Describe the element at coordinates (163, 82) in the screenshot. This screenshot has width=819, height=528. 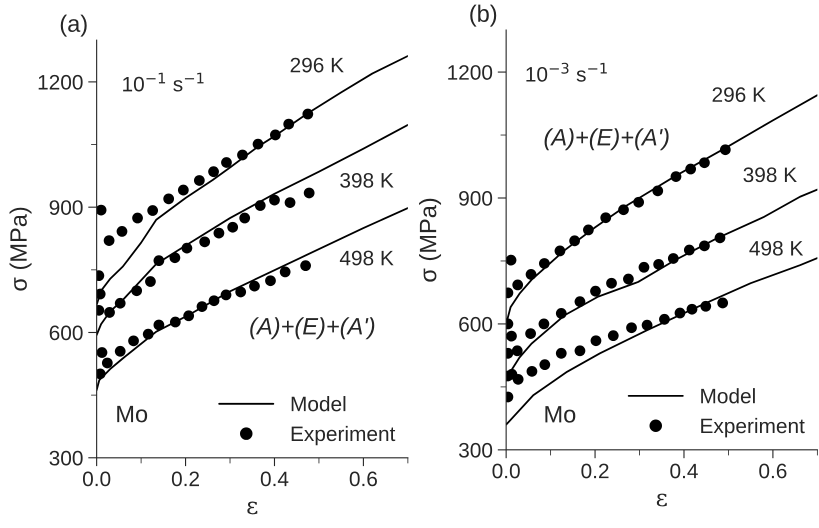
I see `annotation: 10$^{−1}$ s$^{−1}$` at that location.